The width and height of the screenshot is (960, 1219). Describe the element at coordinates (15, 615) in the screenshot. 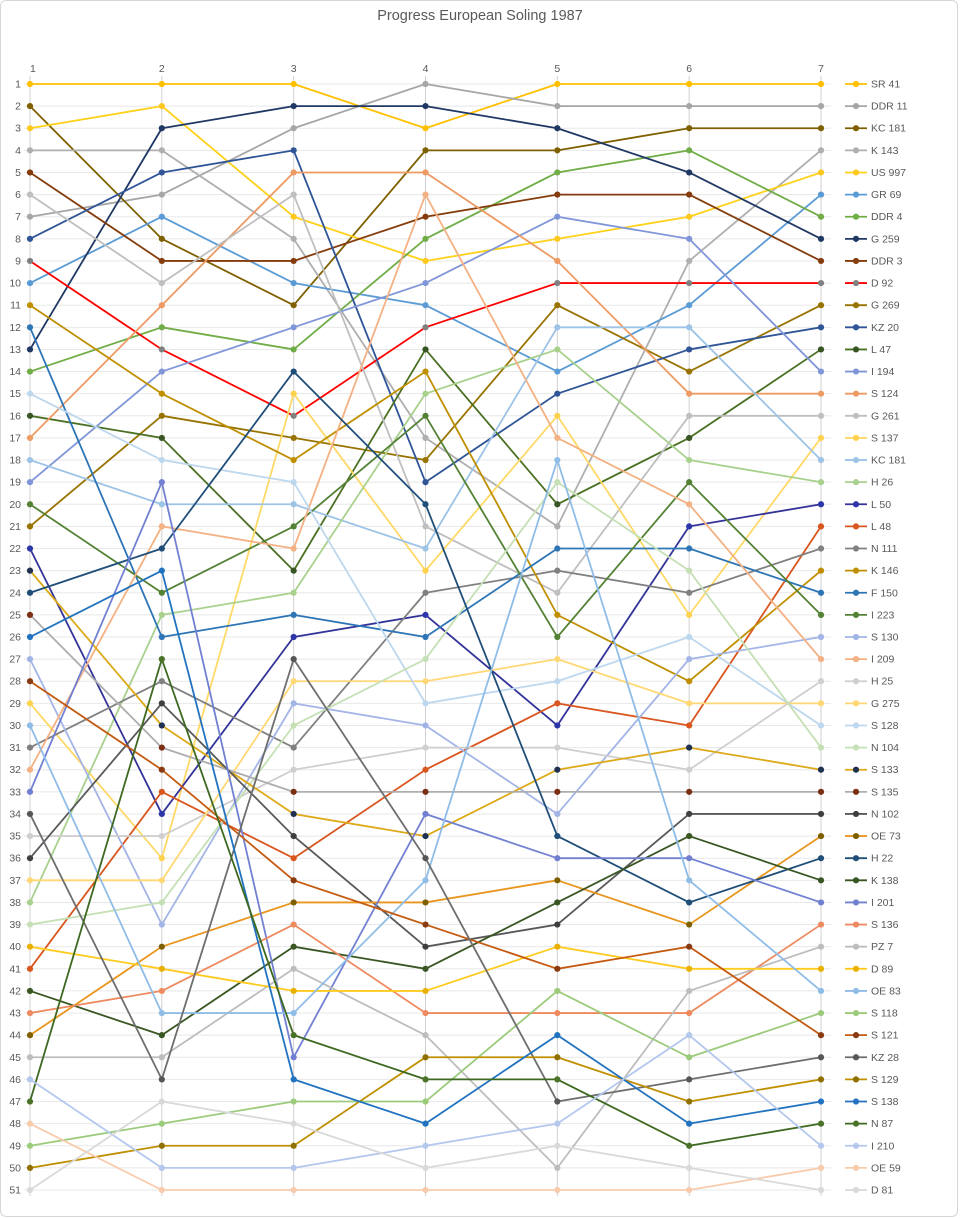

I see `y-axis-tick-label: 25` at that location.